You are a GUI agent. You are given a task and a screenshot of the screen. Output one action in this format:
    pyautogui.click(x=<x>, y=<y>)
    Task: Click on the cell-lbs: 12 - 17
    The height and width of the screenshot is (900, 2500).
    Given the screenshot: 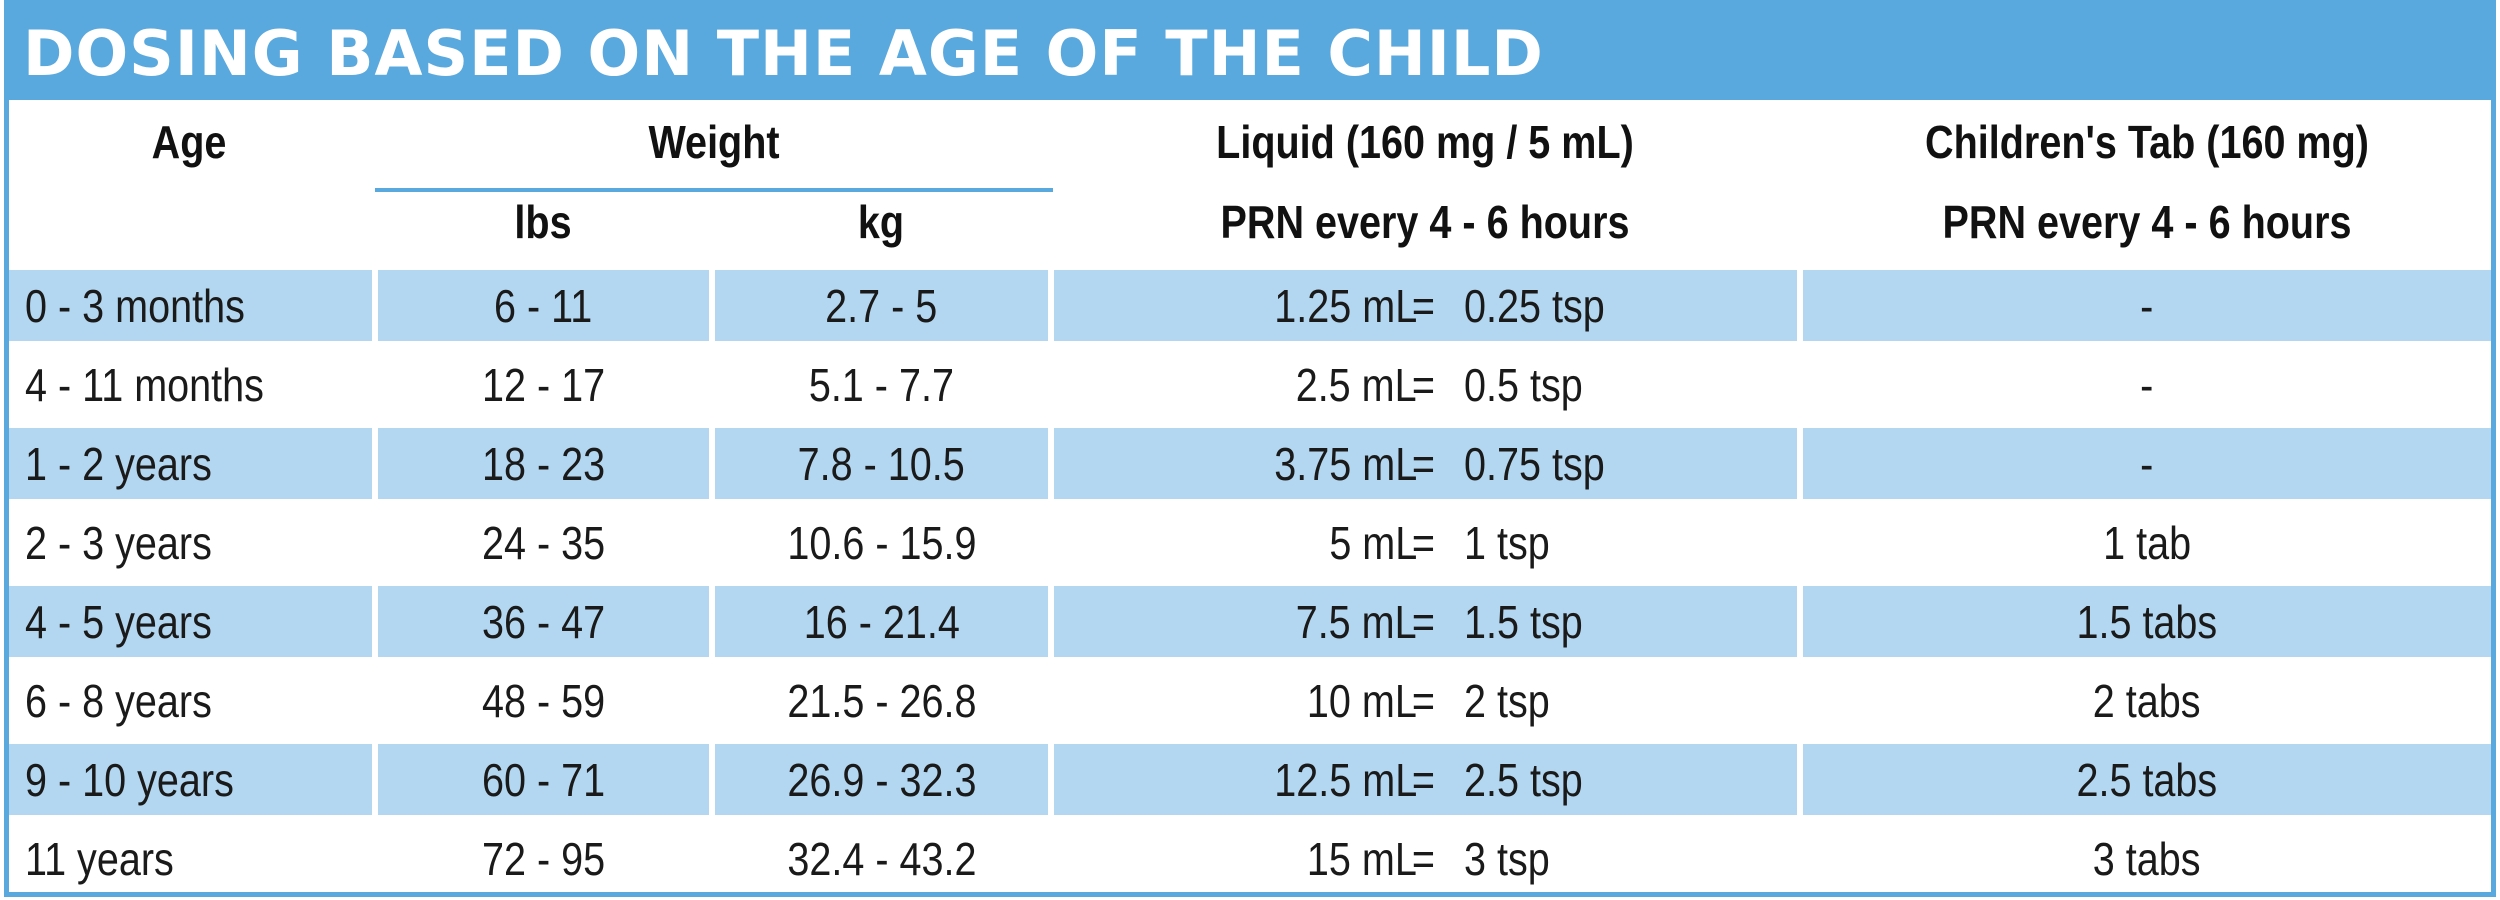 What is the action you would take?
    pyautogui.click(x=543, y=384)
    